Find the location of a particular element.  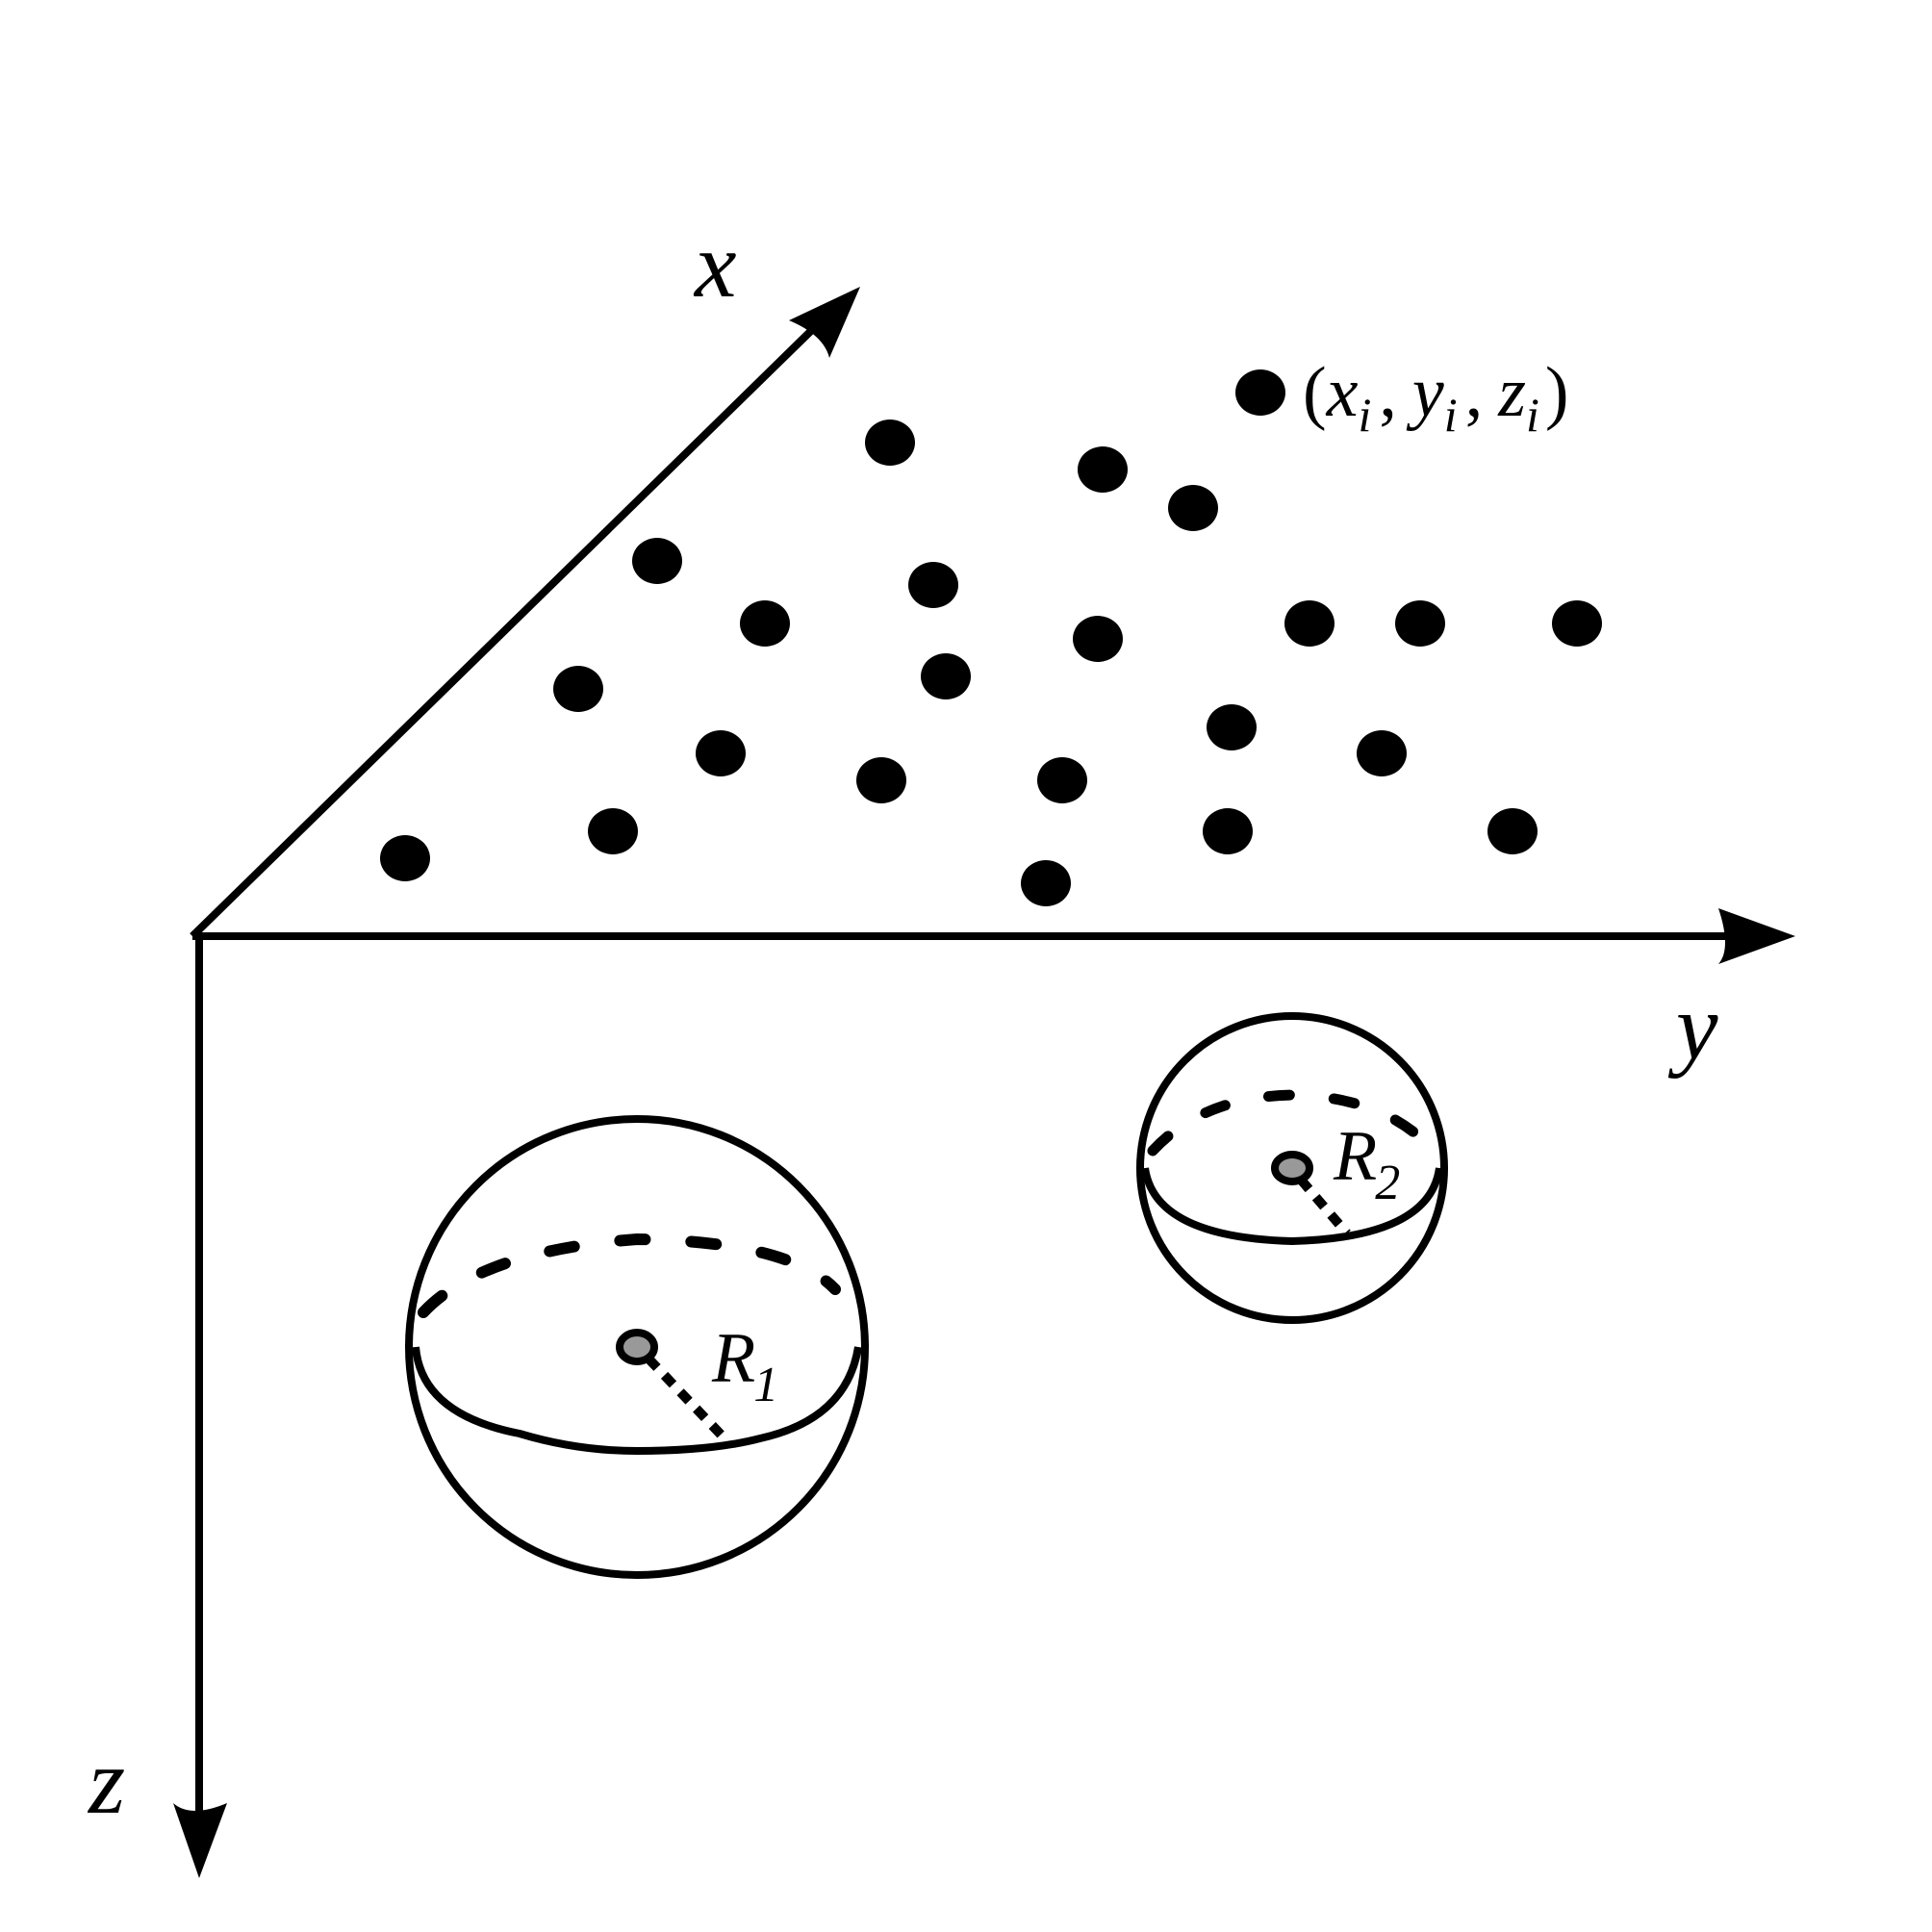

coord-x: x is located at coordinates (1342, 392).